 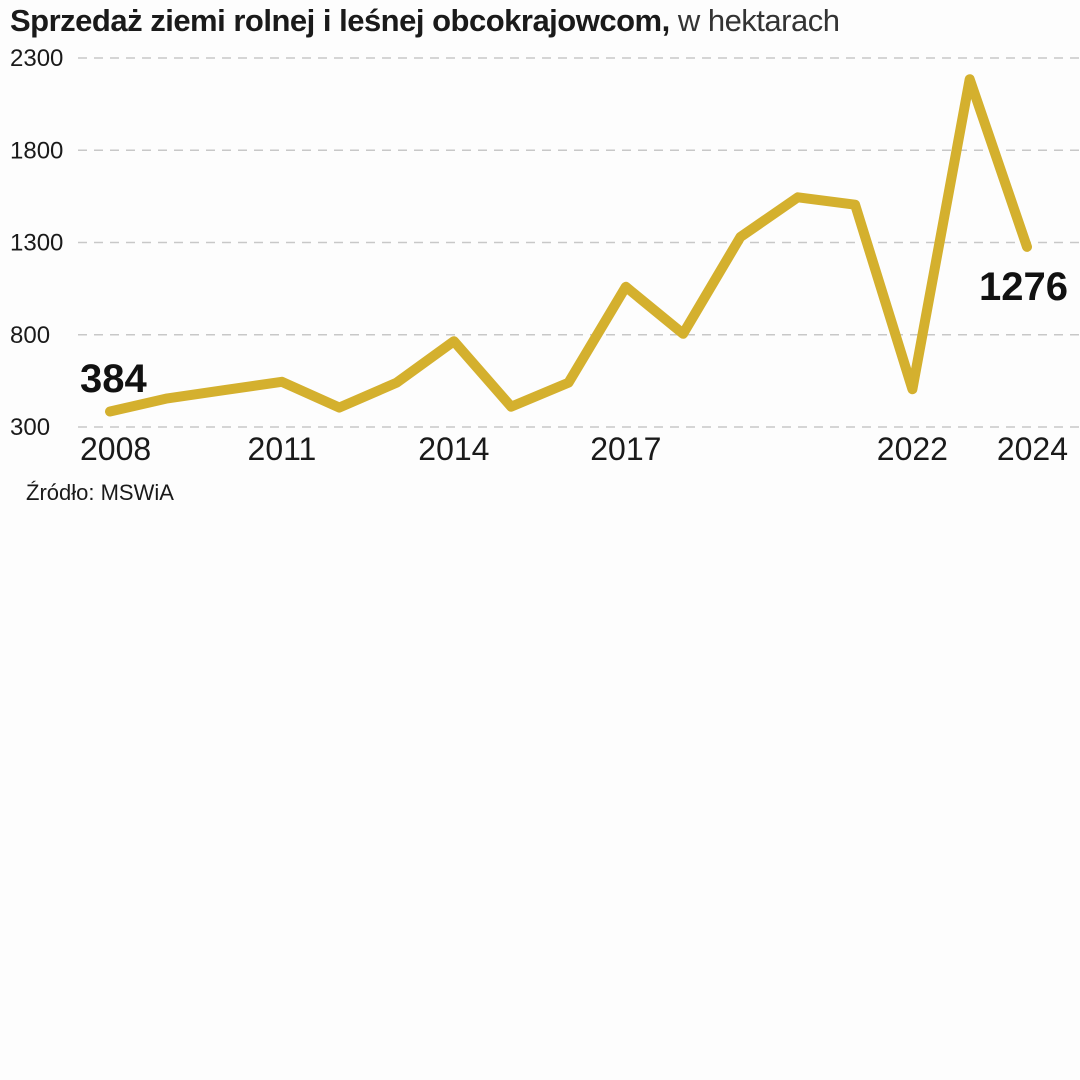 What do you see at coordinates (281, 381) in the screenshot?
I see `data-point-2011` at bounding box center [281, 381].